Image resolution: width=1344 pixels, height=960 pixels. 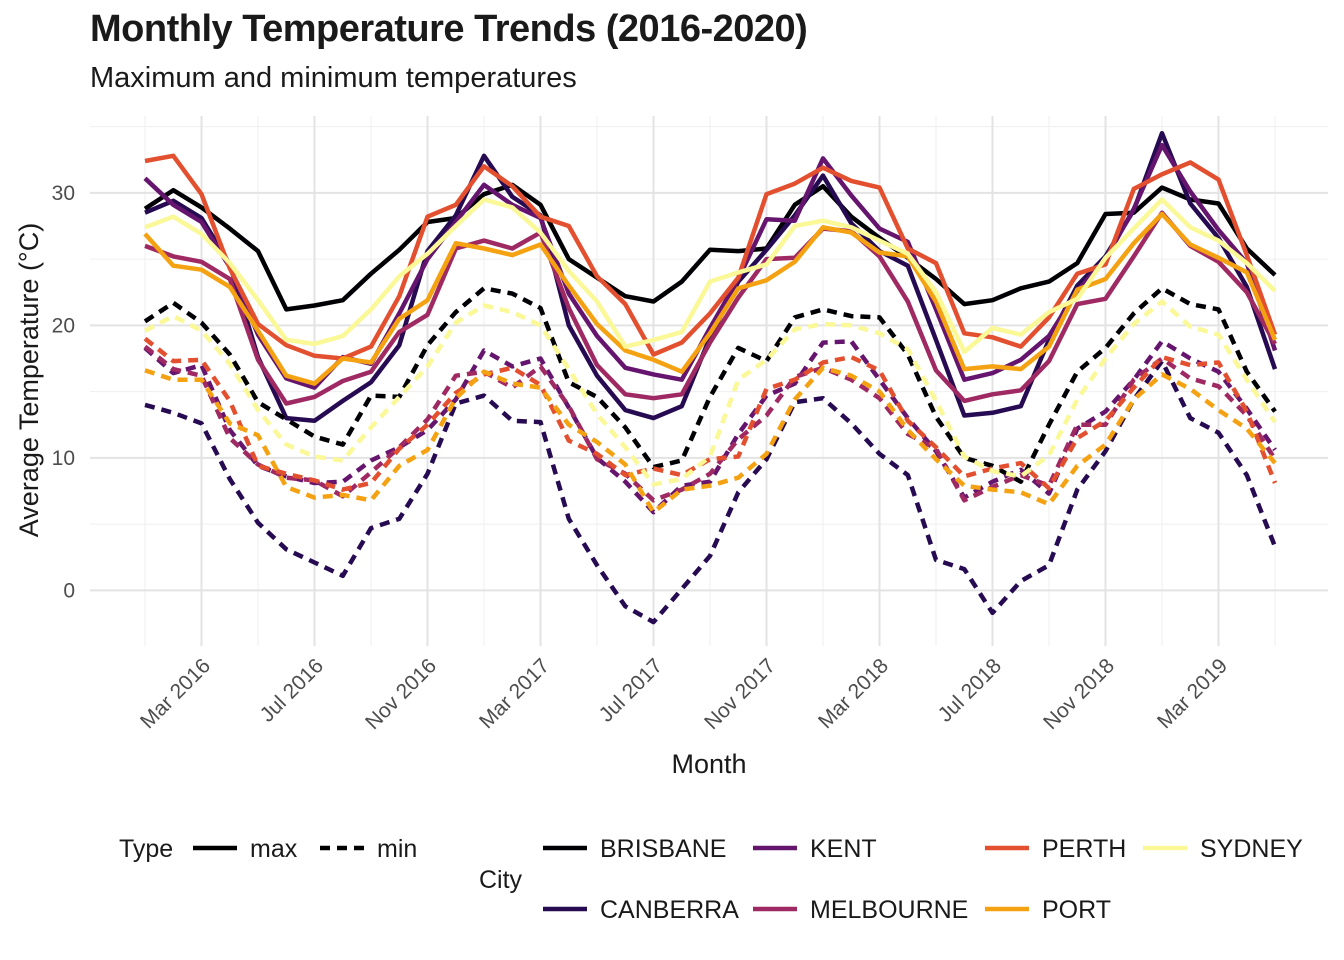 What do you see at coordinates (843, 849) in the screenshot?
I see `legend-label-kent: KENT` at bounding box center [843, 849].